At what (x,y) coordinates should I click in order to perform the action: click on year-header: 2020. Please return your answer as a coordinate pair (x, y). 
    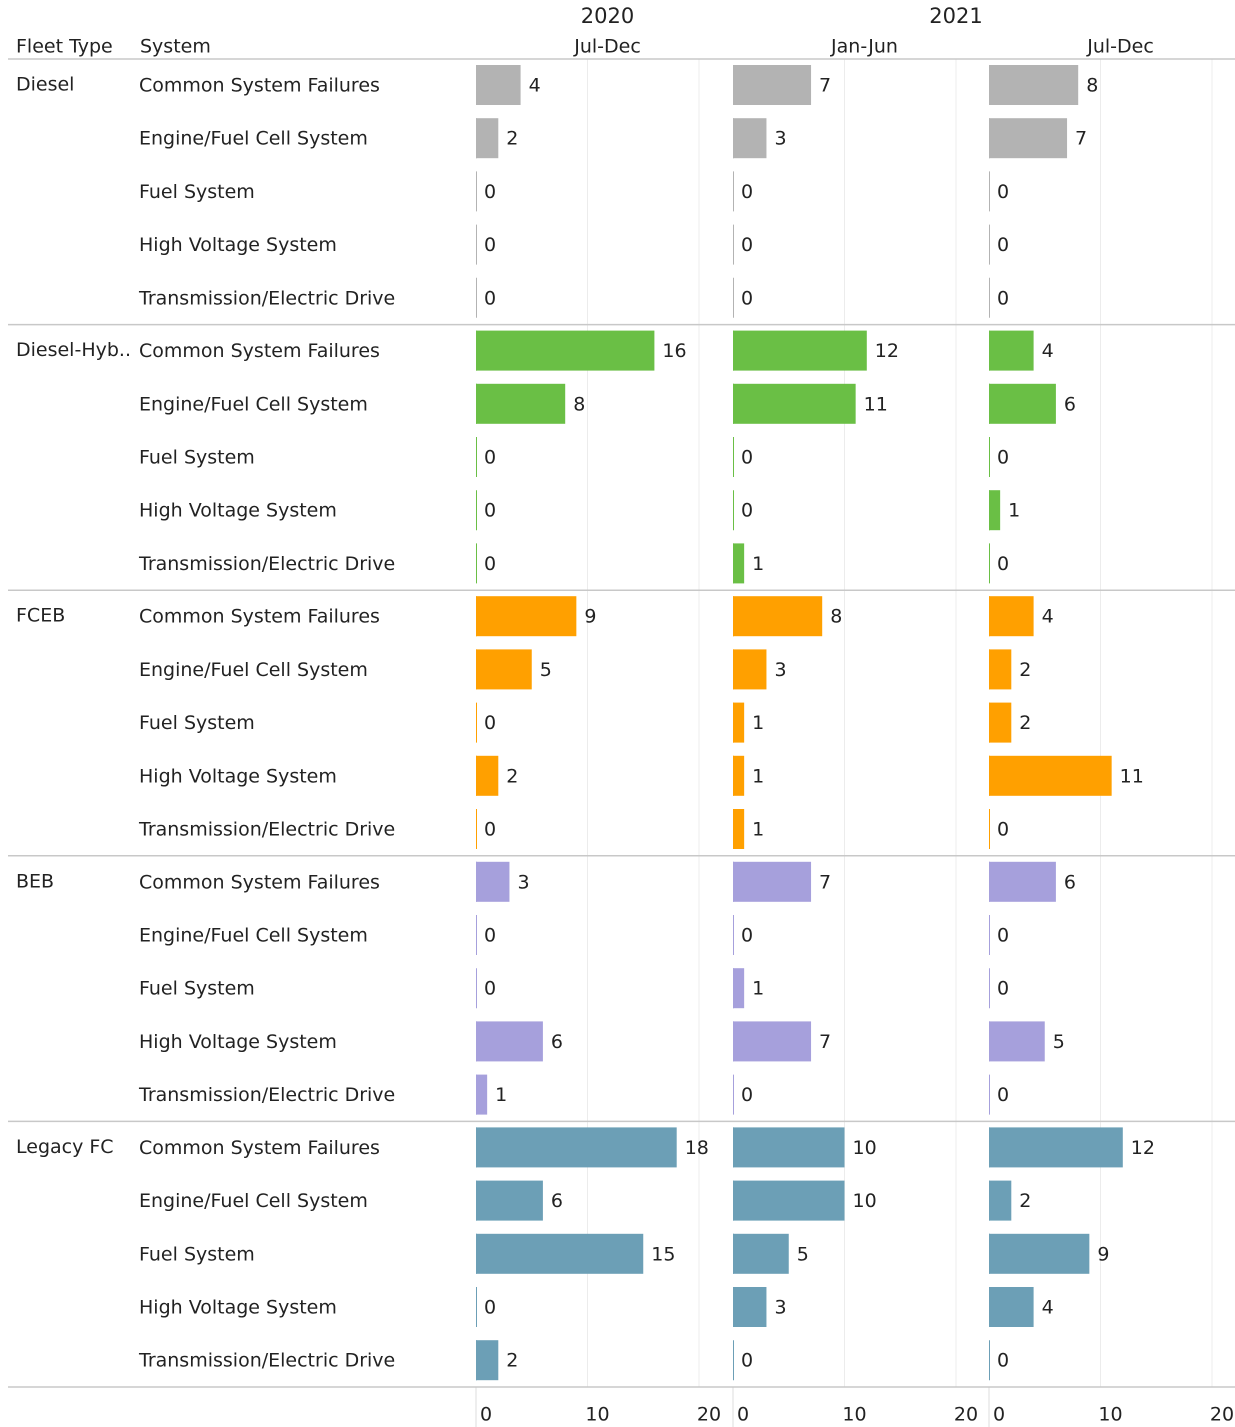
    Looking at the image, I should click on (607, 16).